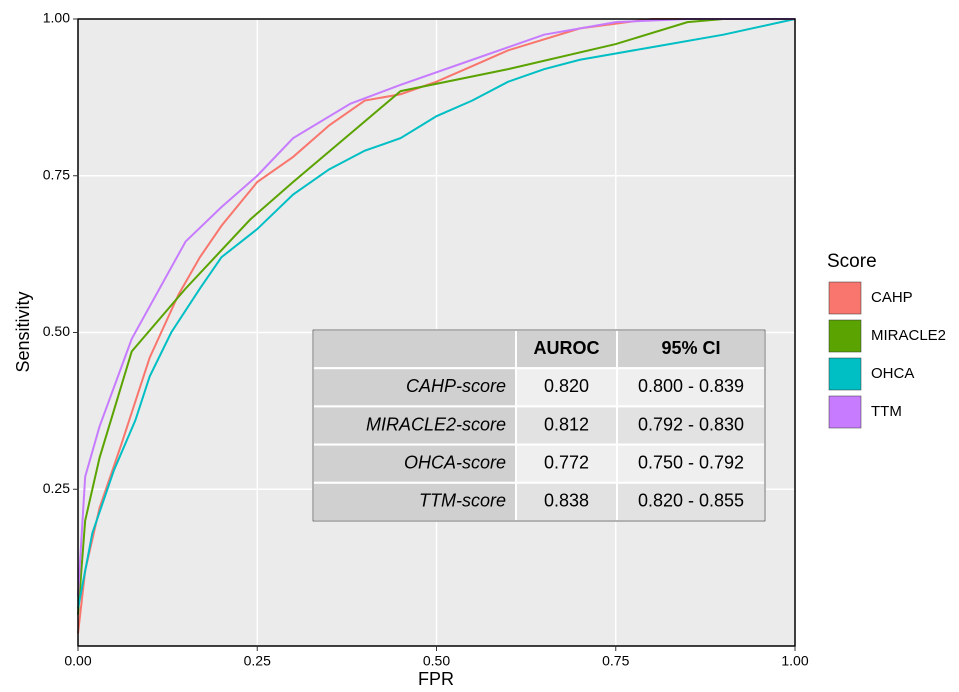 This screenshot has width=959, height=692. Describe the element at coordinates (56, 331) in the screenshot. I see `y-tick-label: 0.50` at that location.